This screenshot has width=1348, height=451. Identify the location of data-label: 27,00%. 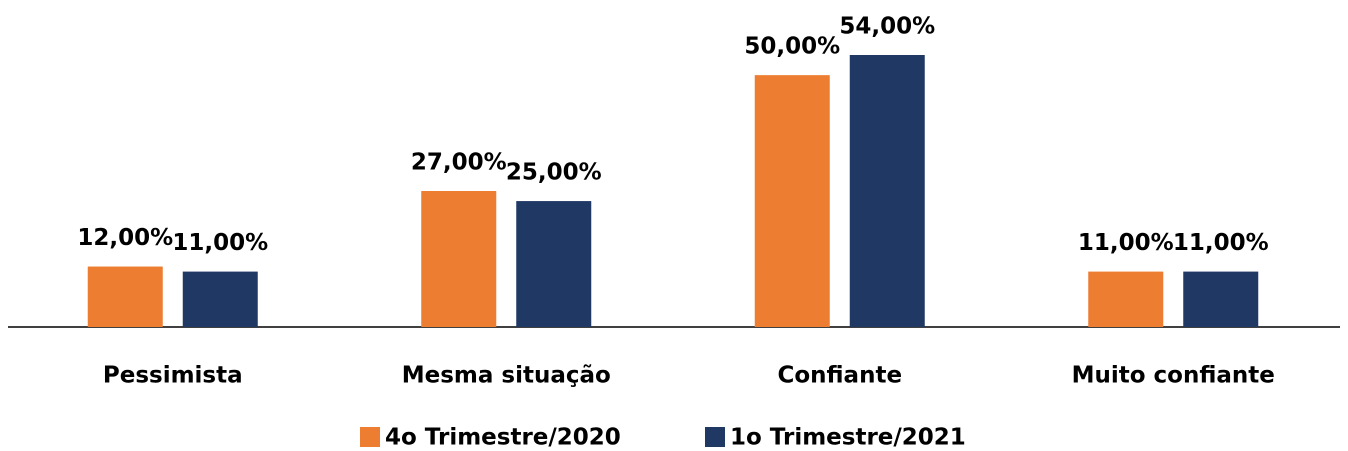
(459, 163).